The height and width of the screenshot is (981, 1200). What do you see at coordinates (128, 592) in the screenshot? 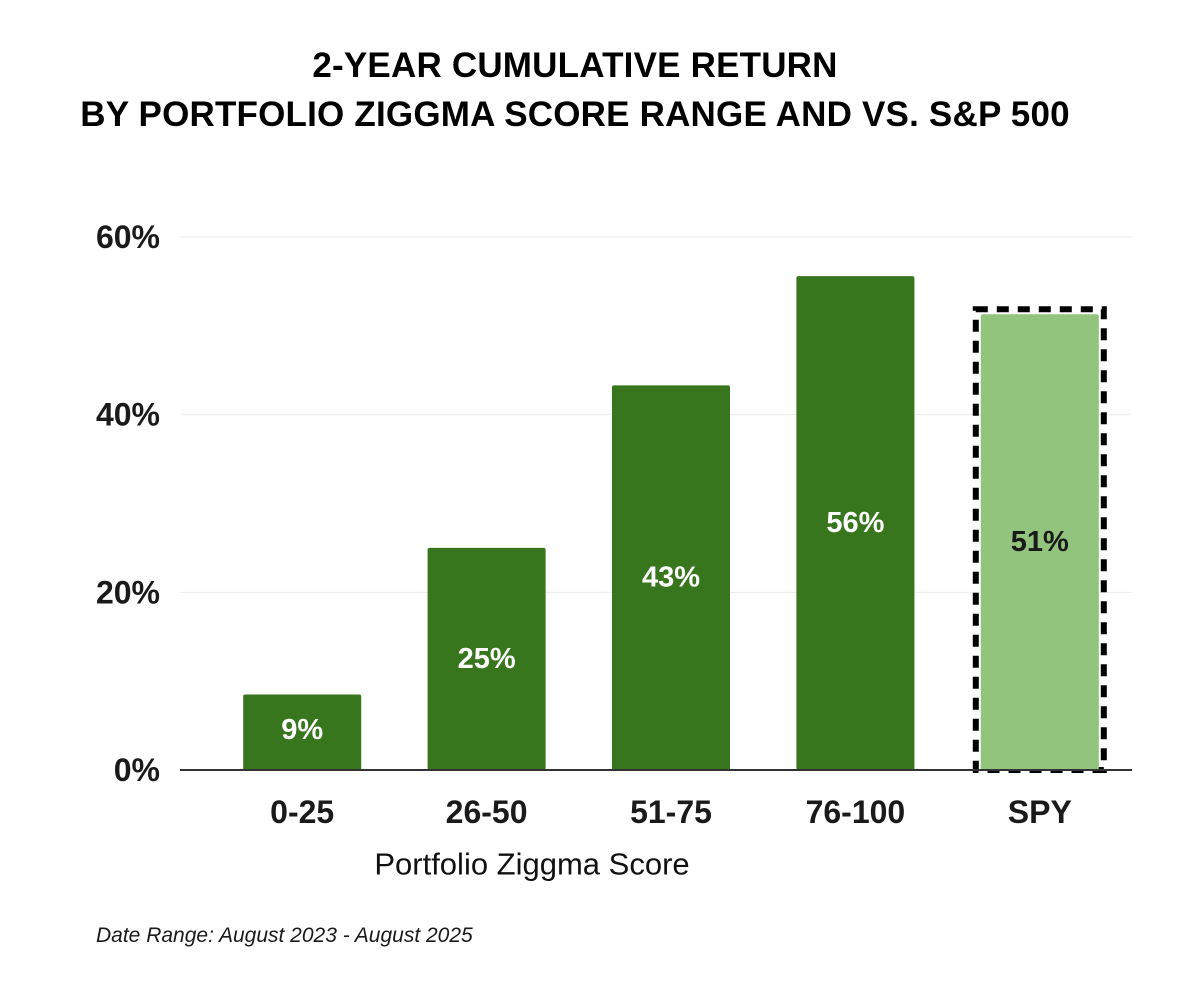
I see `y-tick-label: 20%` at bounding box center [128, 592].